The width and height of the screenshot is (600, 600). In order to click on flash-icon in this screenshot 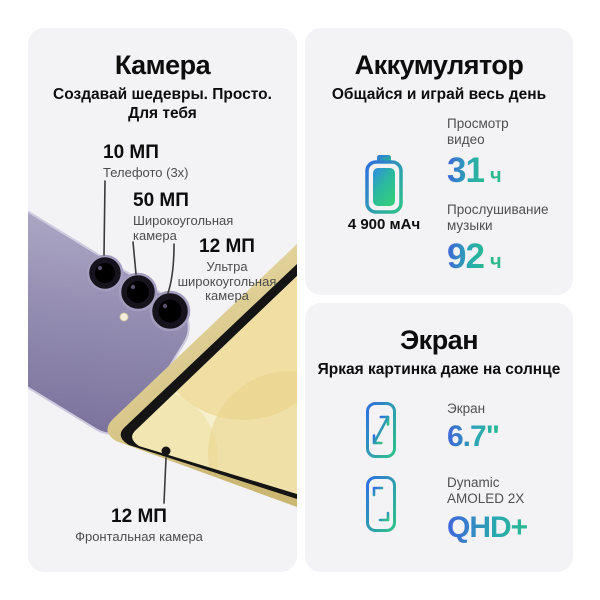, I will do `click(124, 317)`.